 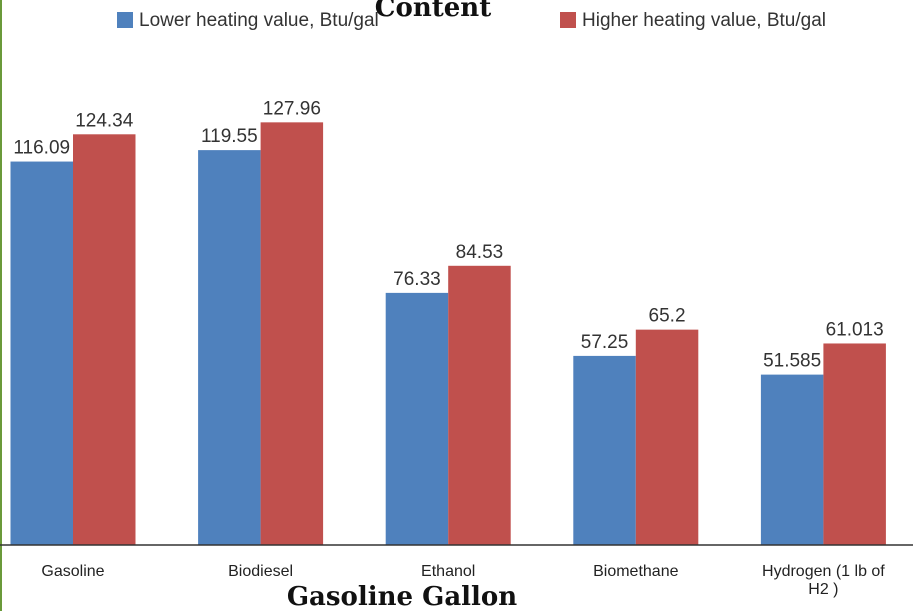 I want to click on x-tick-label: Ethanol, so click(x=448, y=571).